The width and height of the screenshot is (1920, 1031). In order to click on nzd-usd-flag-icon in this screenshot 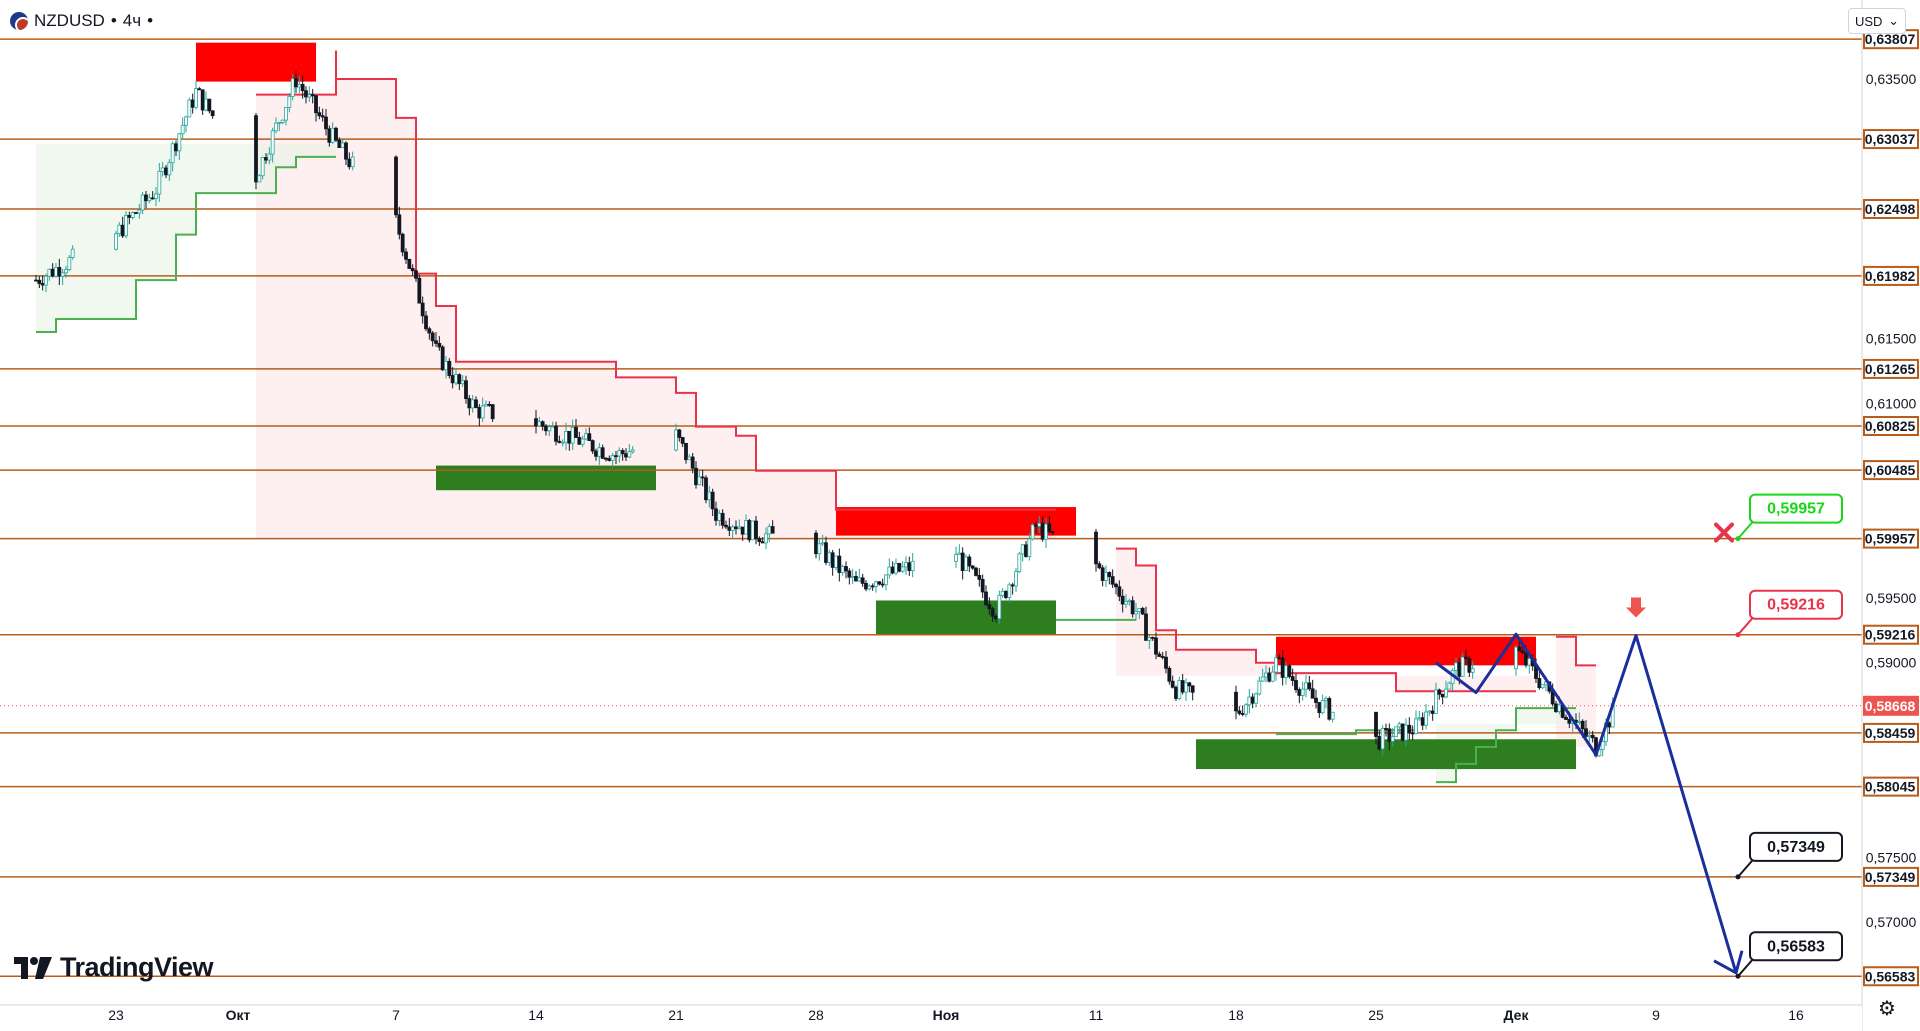, I will do `click(19, 21)`.